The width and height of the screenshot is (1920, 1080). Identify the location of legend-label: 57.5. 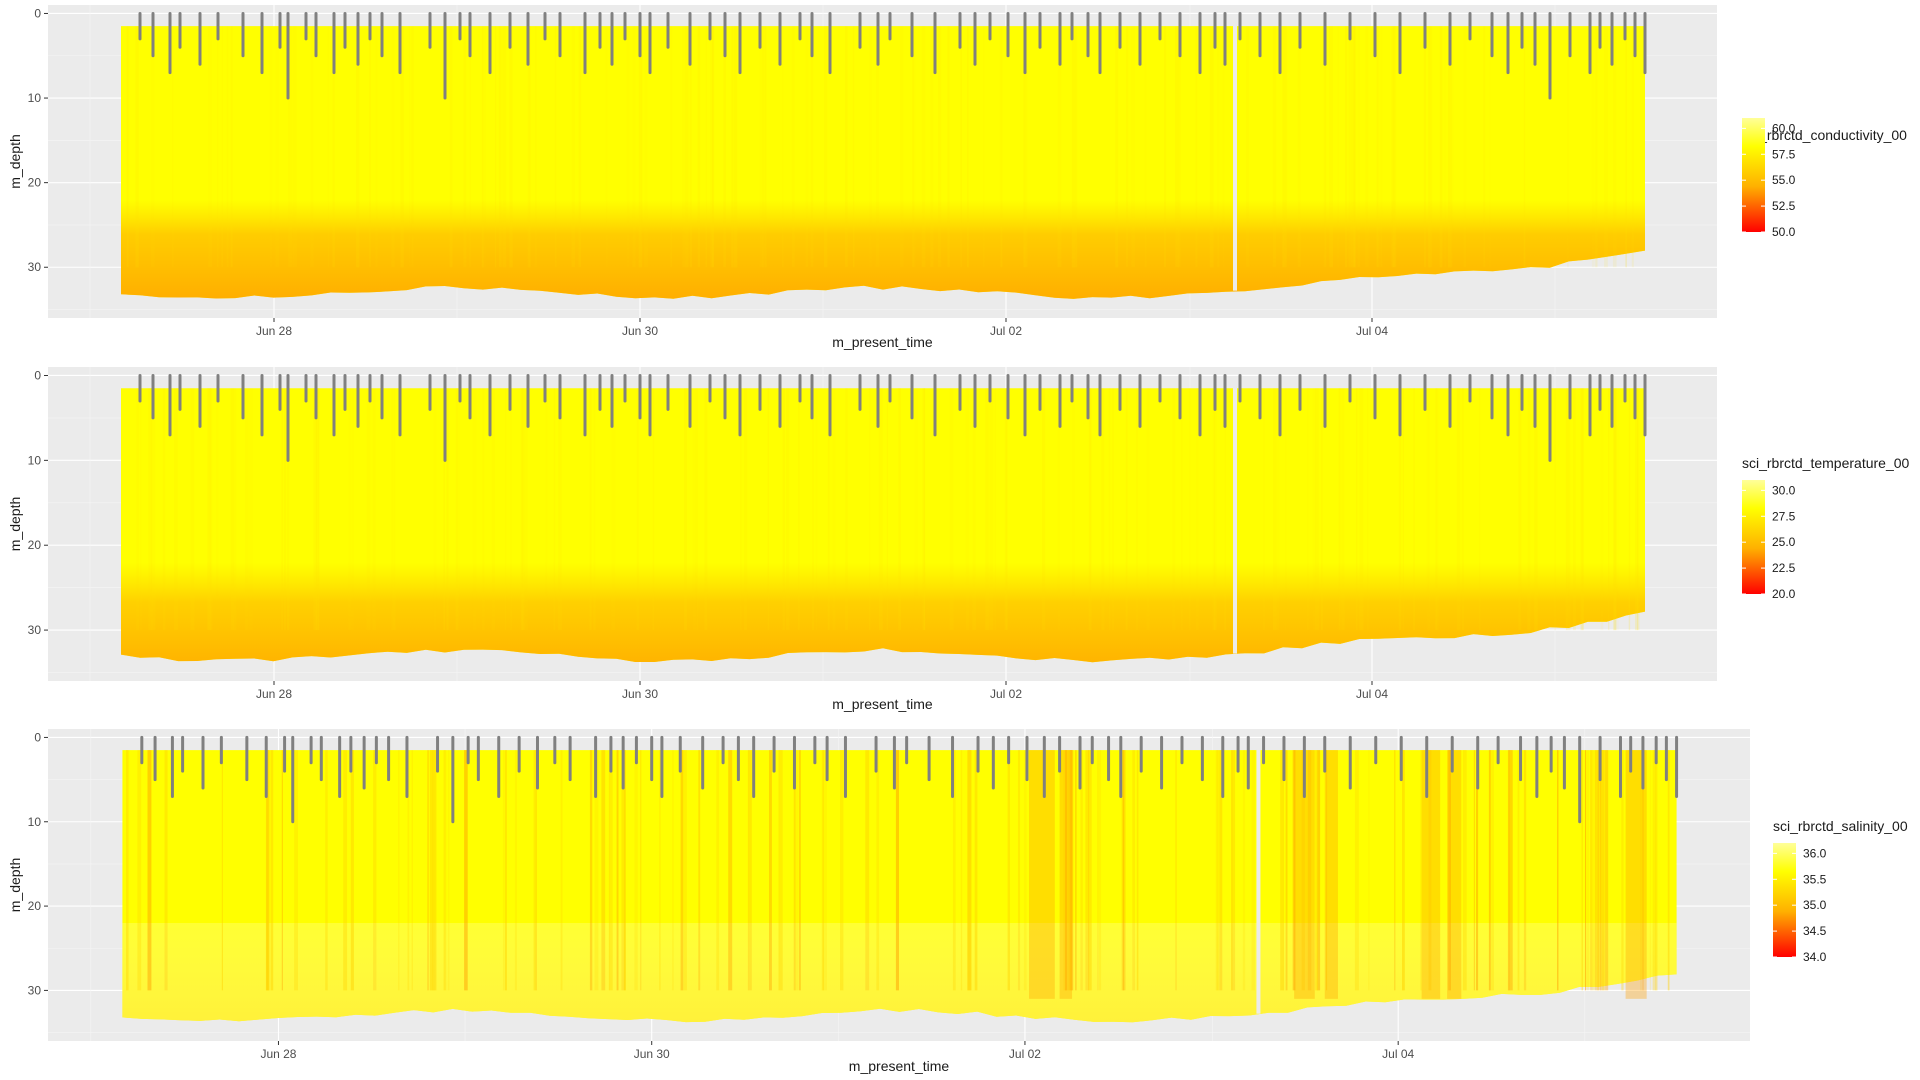
(1784, 154).